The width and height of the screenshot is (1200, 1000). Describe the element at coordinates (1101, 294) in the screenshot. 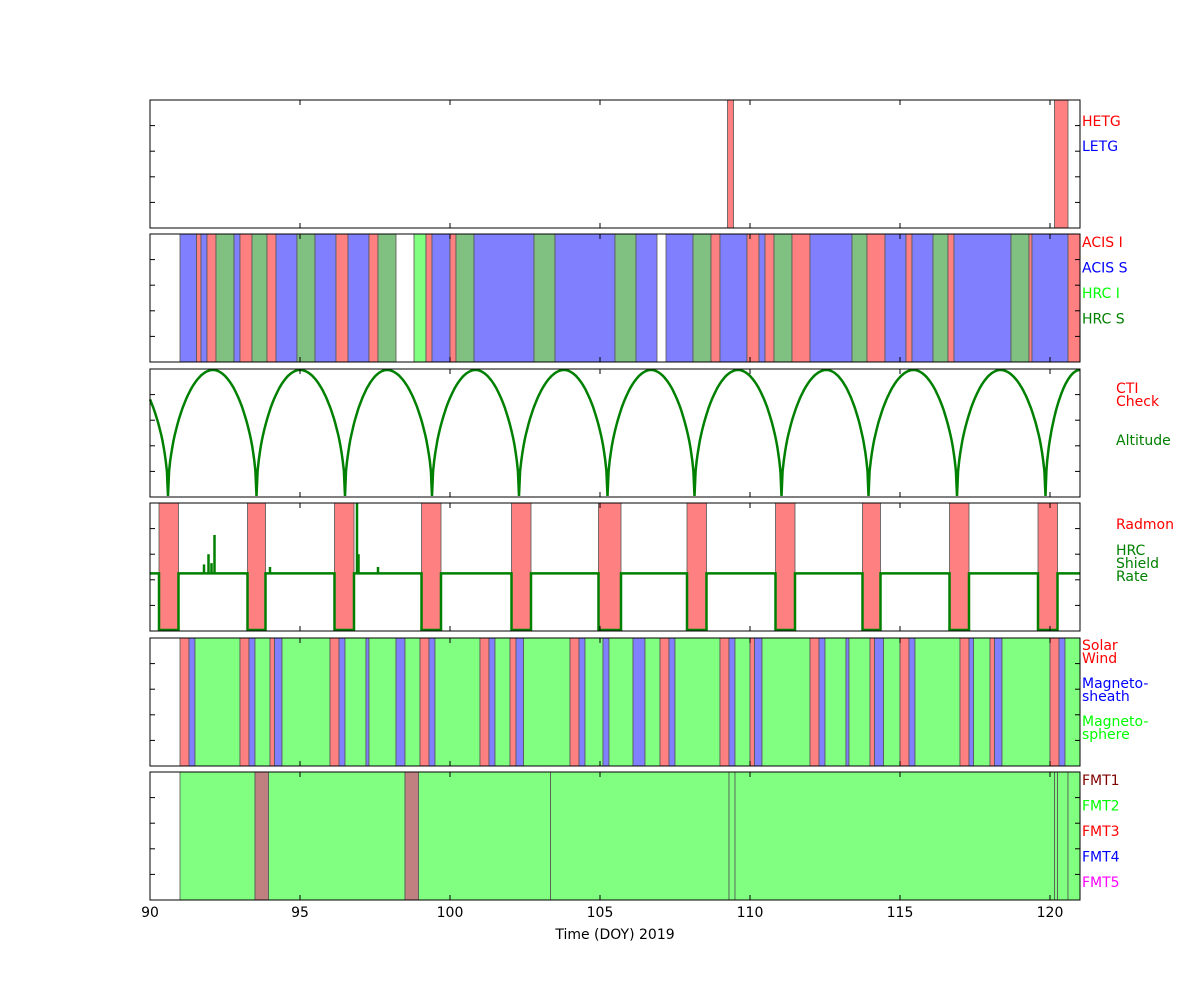

I see `legend-instruments-2: HRC I` at that location.